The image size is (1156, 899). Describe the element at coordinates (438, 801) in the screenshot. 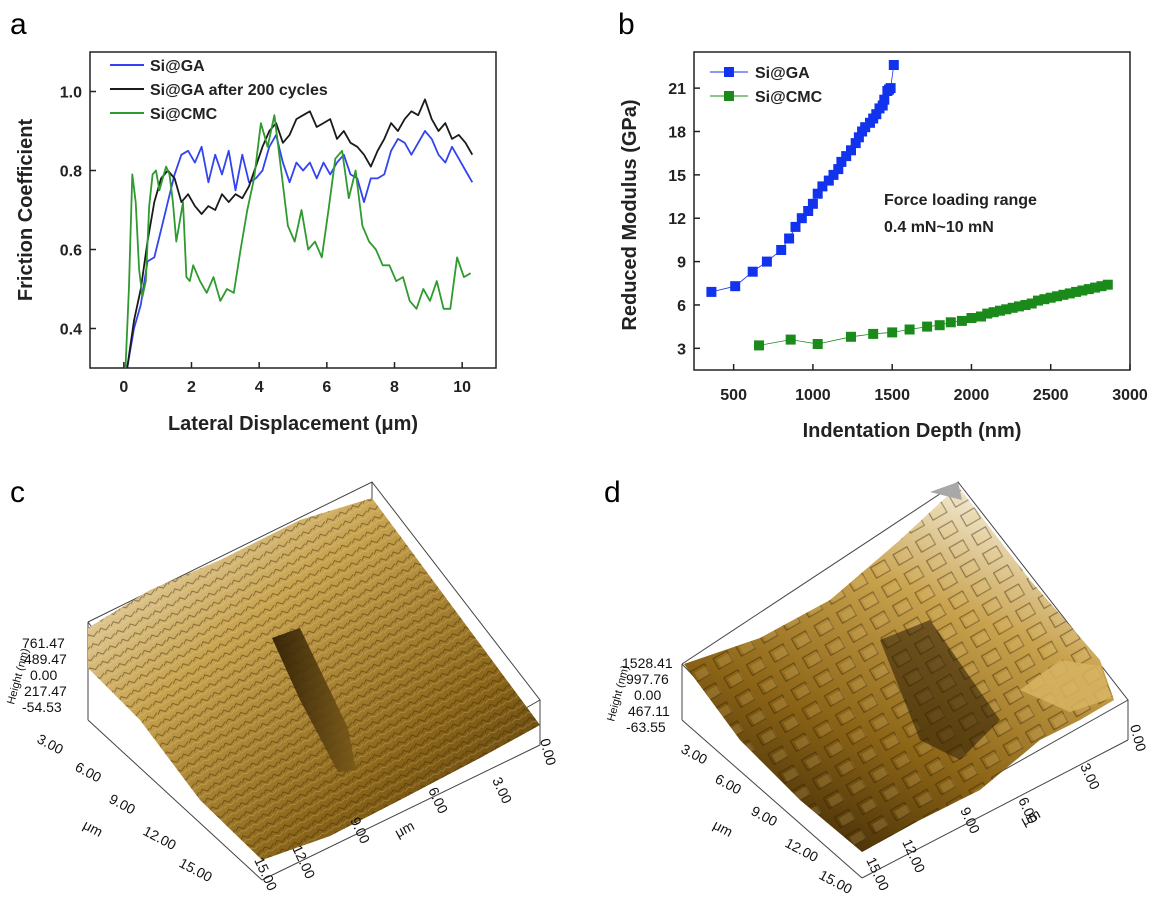

I see `afm-c-x-tick-3: 6.00` at that location.